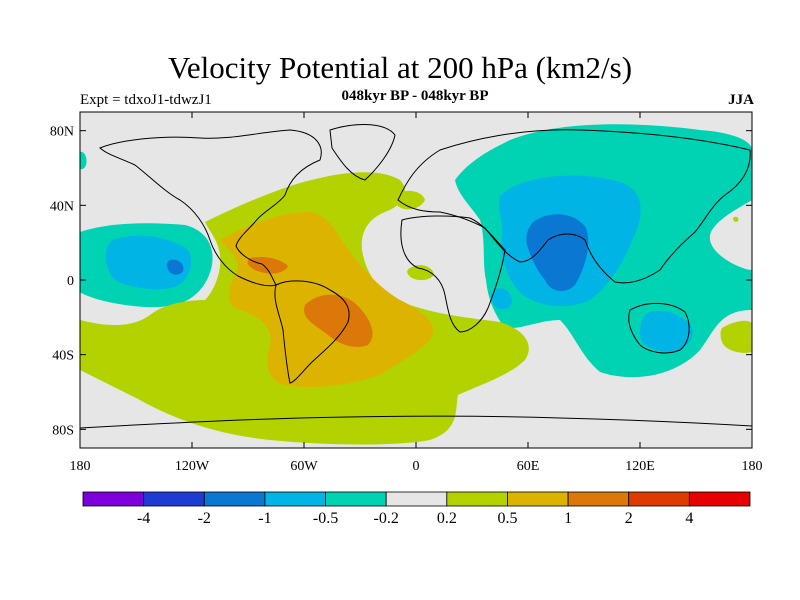 Image resolution: width=800 pixels, height=600 pixels. Describe the element at coordinates (420, 273) in the screenshot. I see `contour-pos-0p2-west-africa` at that location.